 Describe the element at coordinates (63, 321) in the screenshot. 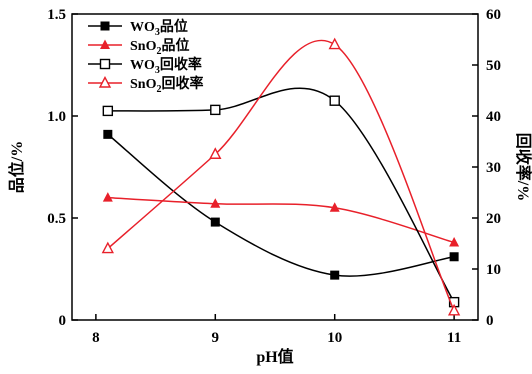

I see `y-left-tick-label: 0` at that location.